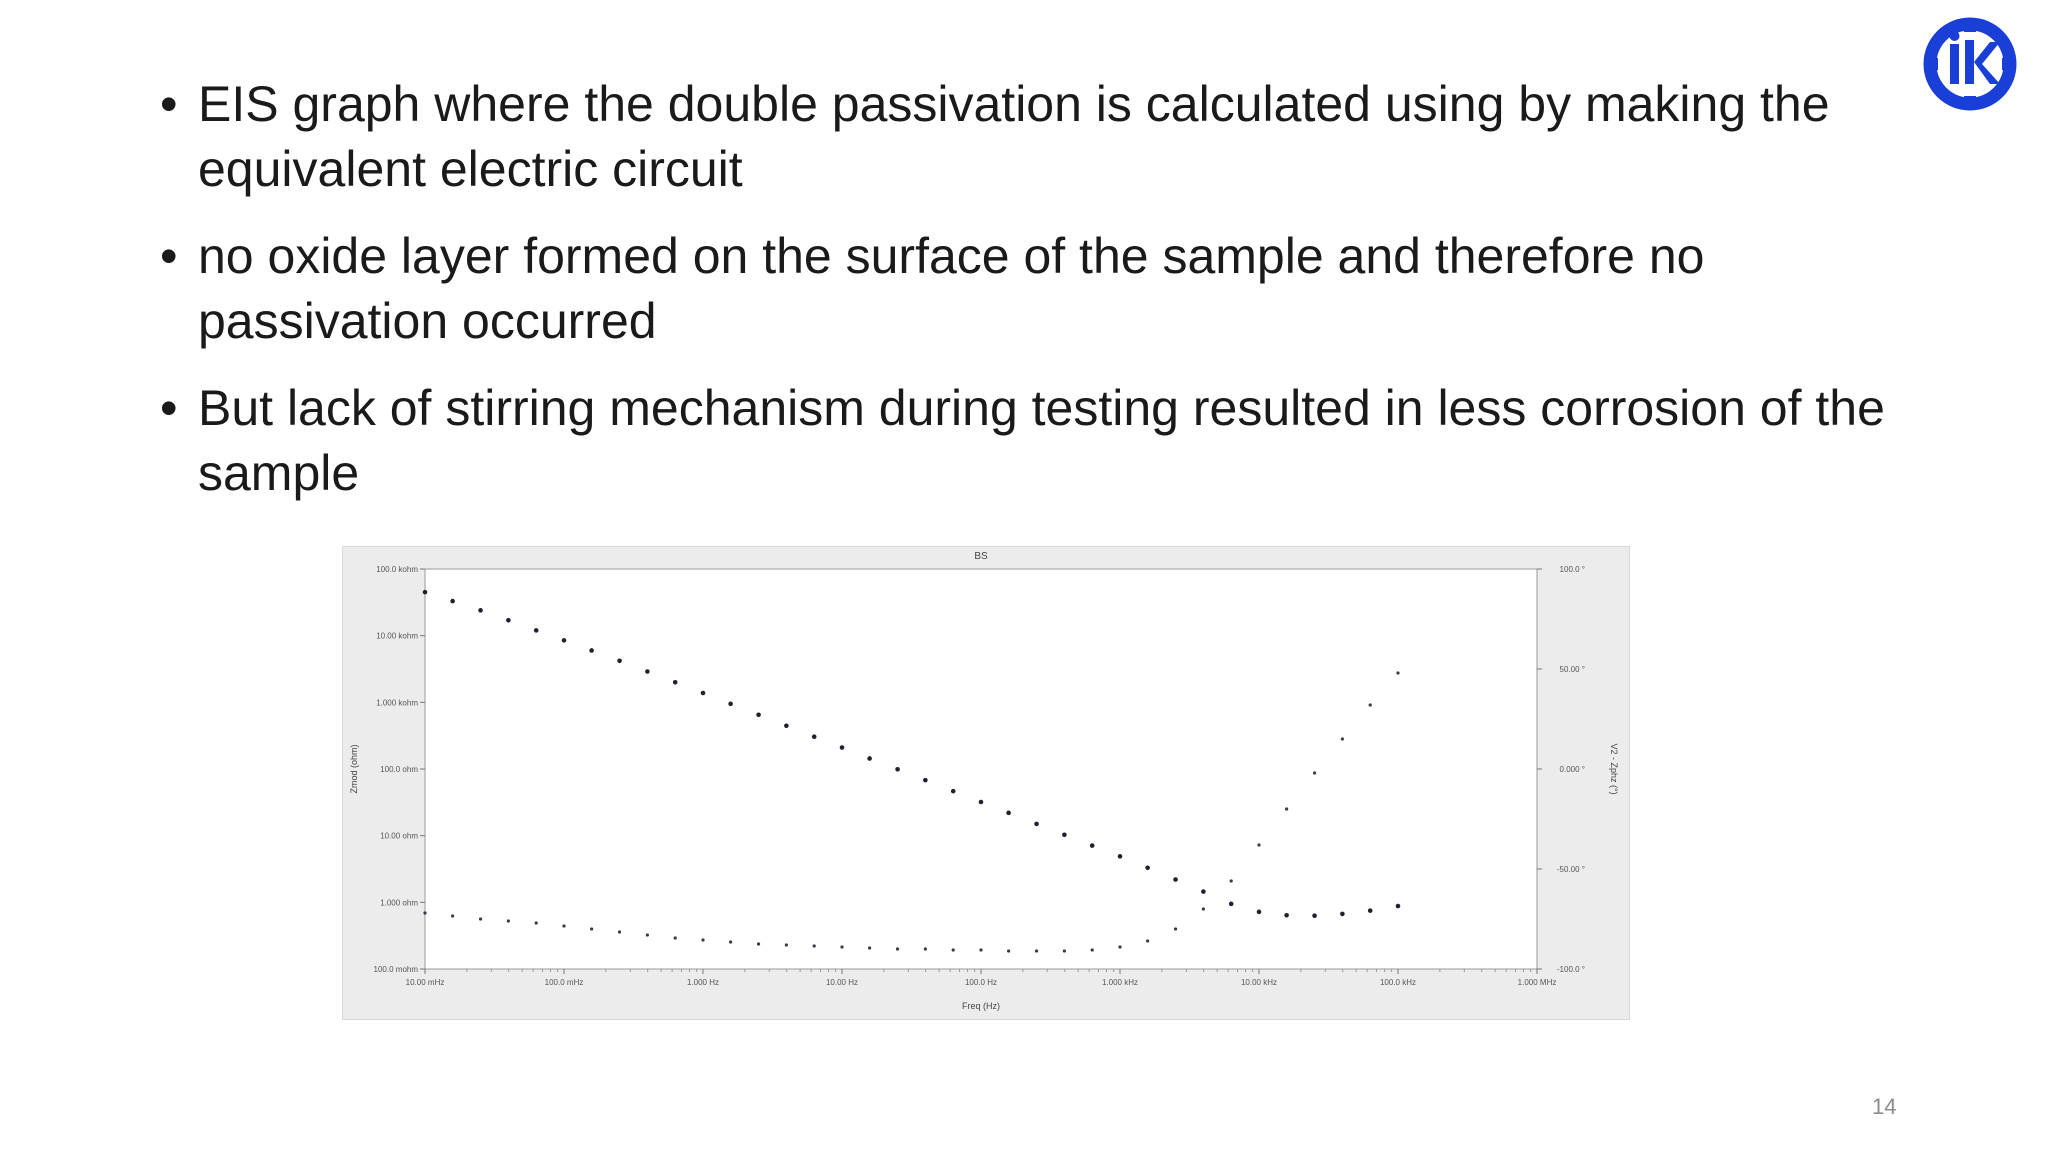 This screenshot has height=1152, width=2048. Describe the element at coordinates (1970, 25) in the screenshot. I see `logo-tooth-top` at that location.